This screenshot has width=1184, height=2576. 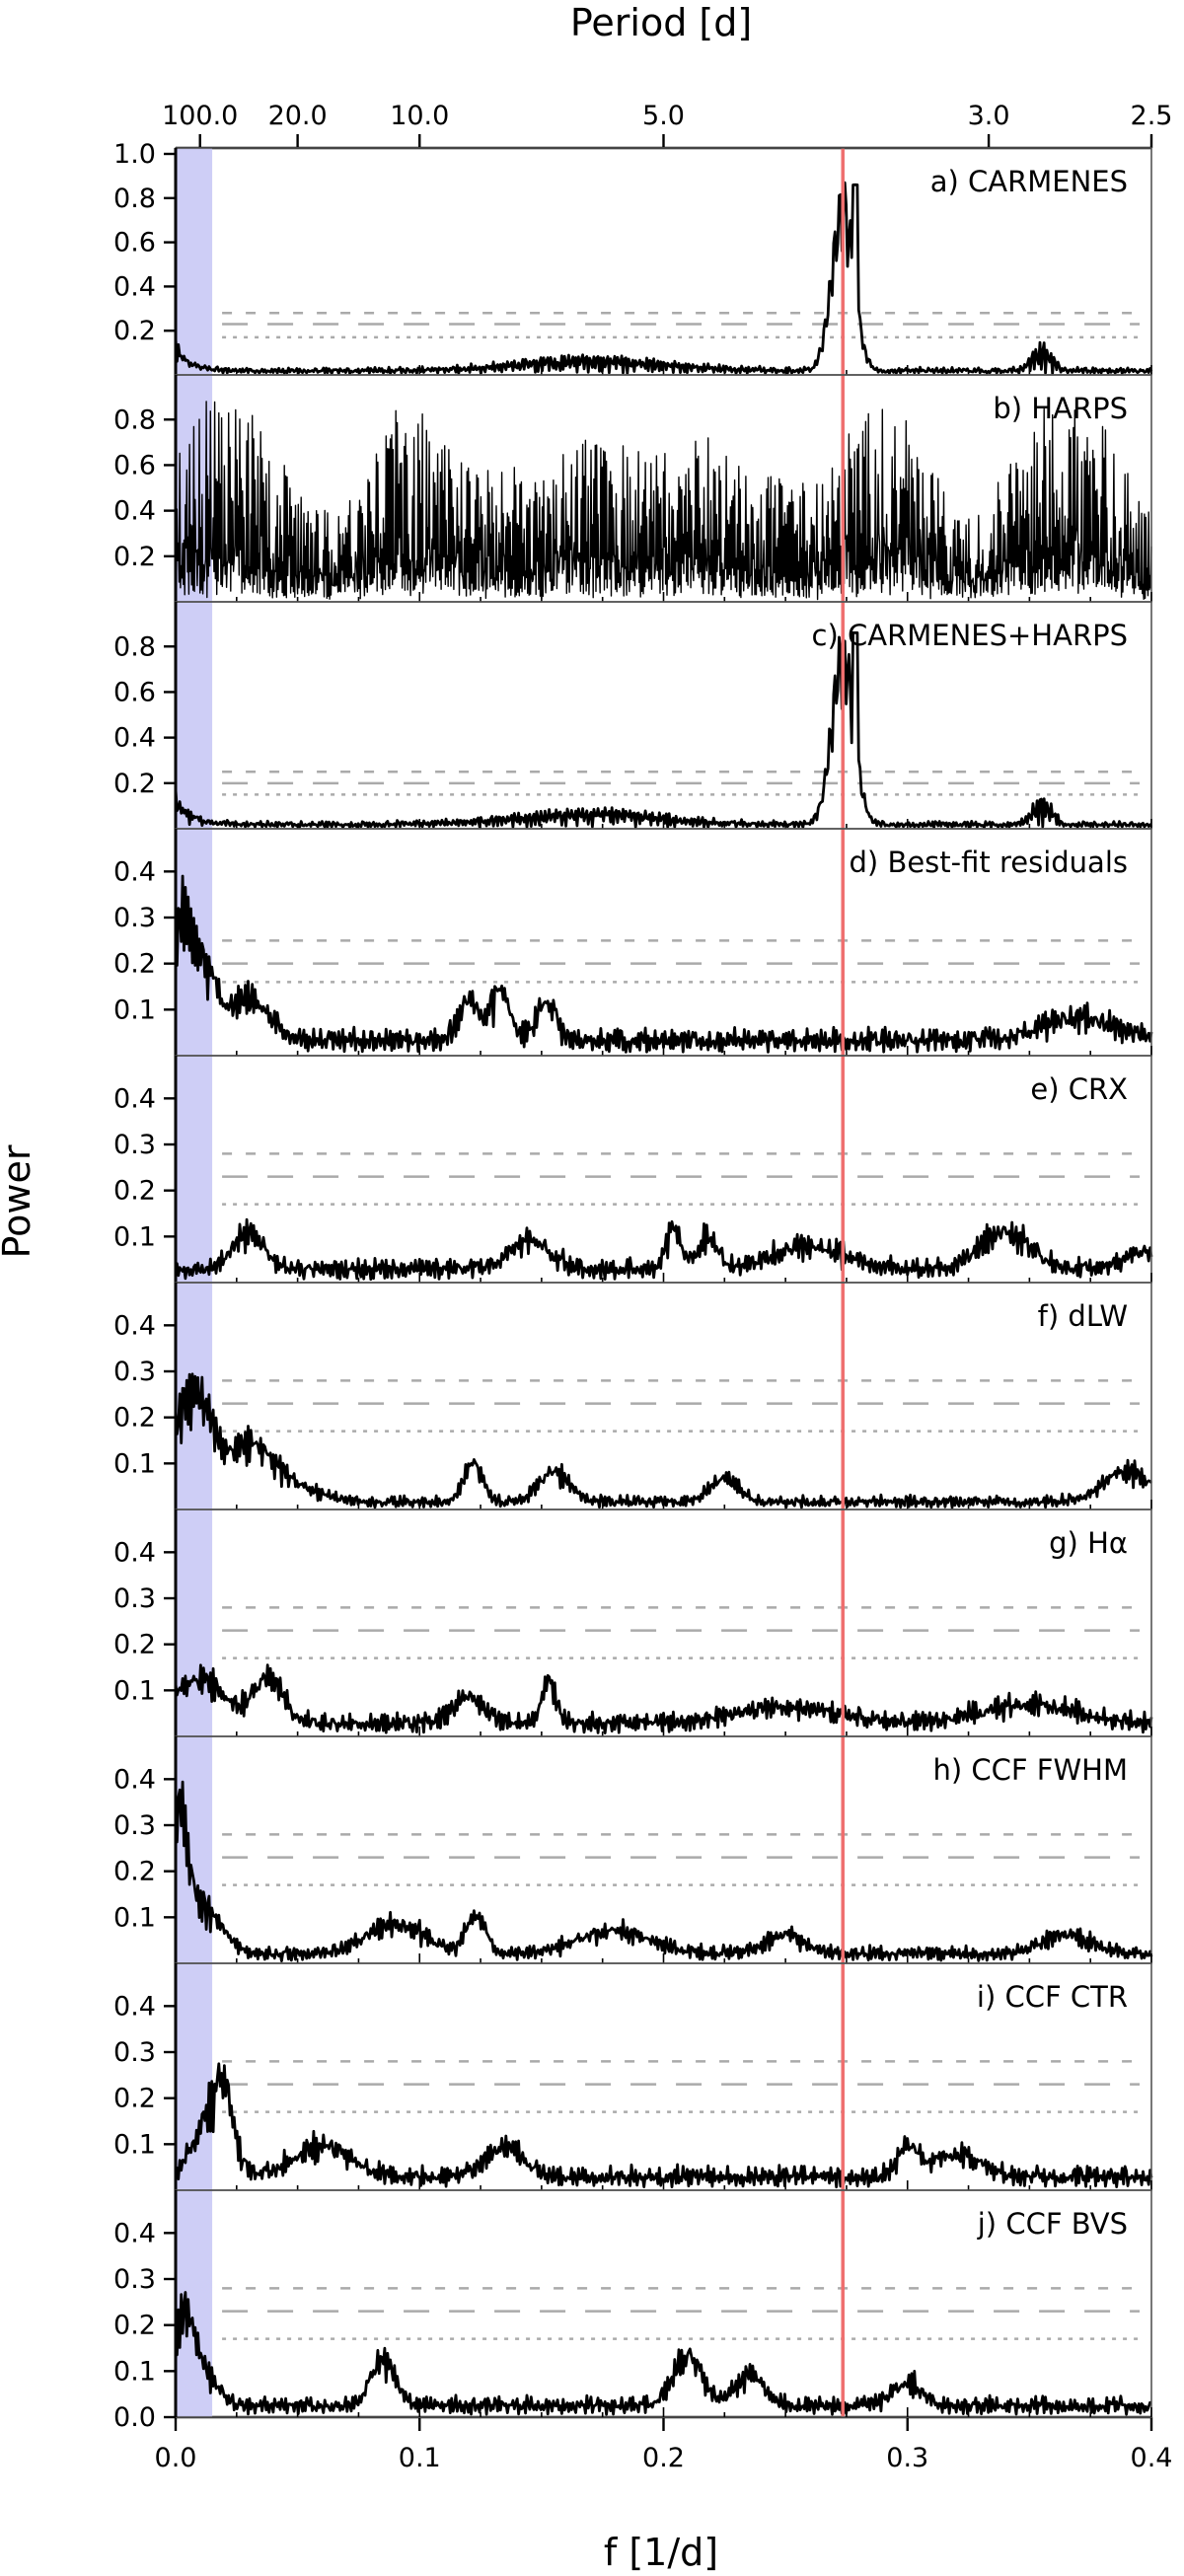 I want to click on panel-label: b) HARPS, so click(x=1061, y=408).